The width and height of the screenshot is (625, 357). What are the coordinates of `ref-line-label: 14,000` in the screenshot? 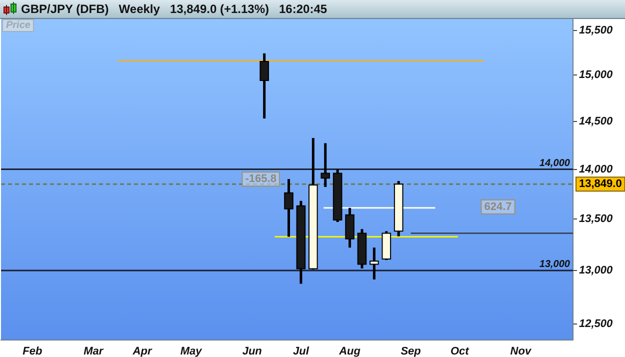 It's located at (554, 164).